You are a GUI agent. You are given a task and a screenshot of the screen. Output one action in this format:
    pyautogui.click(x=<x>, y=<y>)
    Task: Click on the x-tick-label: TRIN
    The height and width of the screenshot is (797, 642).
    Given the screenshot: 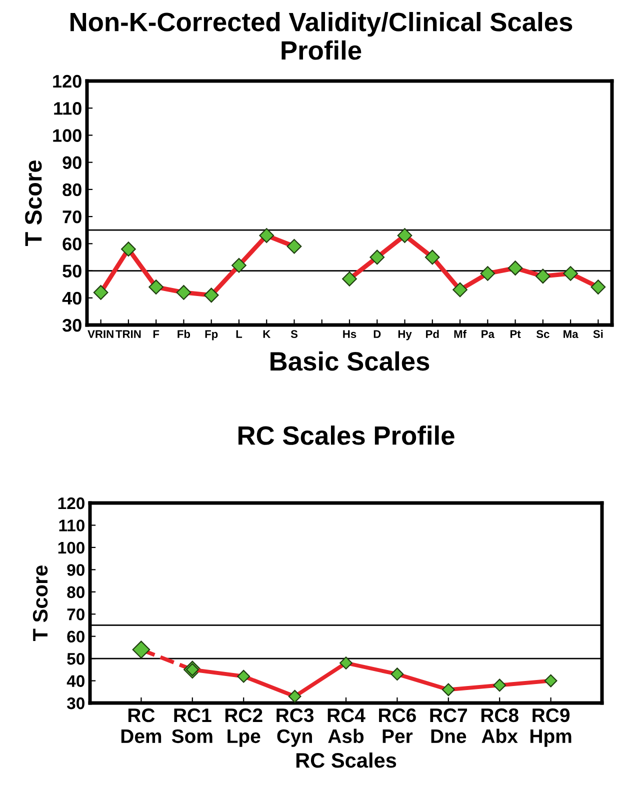 What is the action you would take?
    pyautogui.click(x=128, y=334)
    